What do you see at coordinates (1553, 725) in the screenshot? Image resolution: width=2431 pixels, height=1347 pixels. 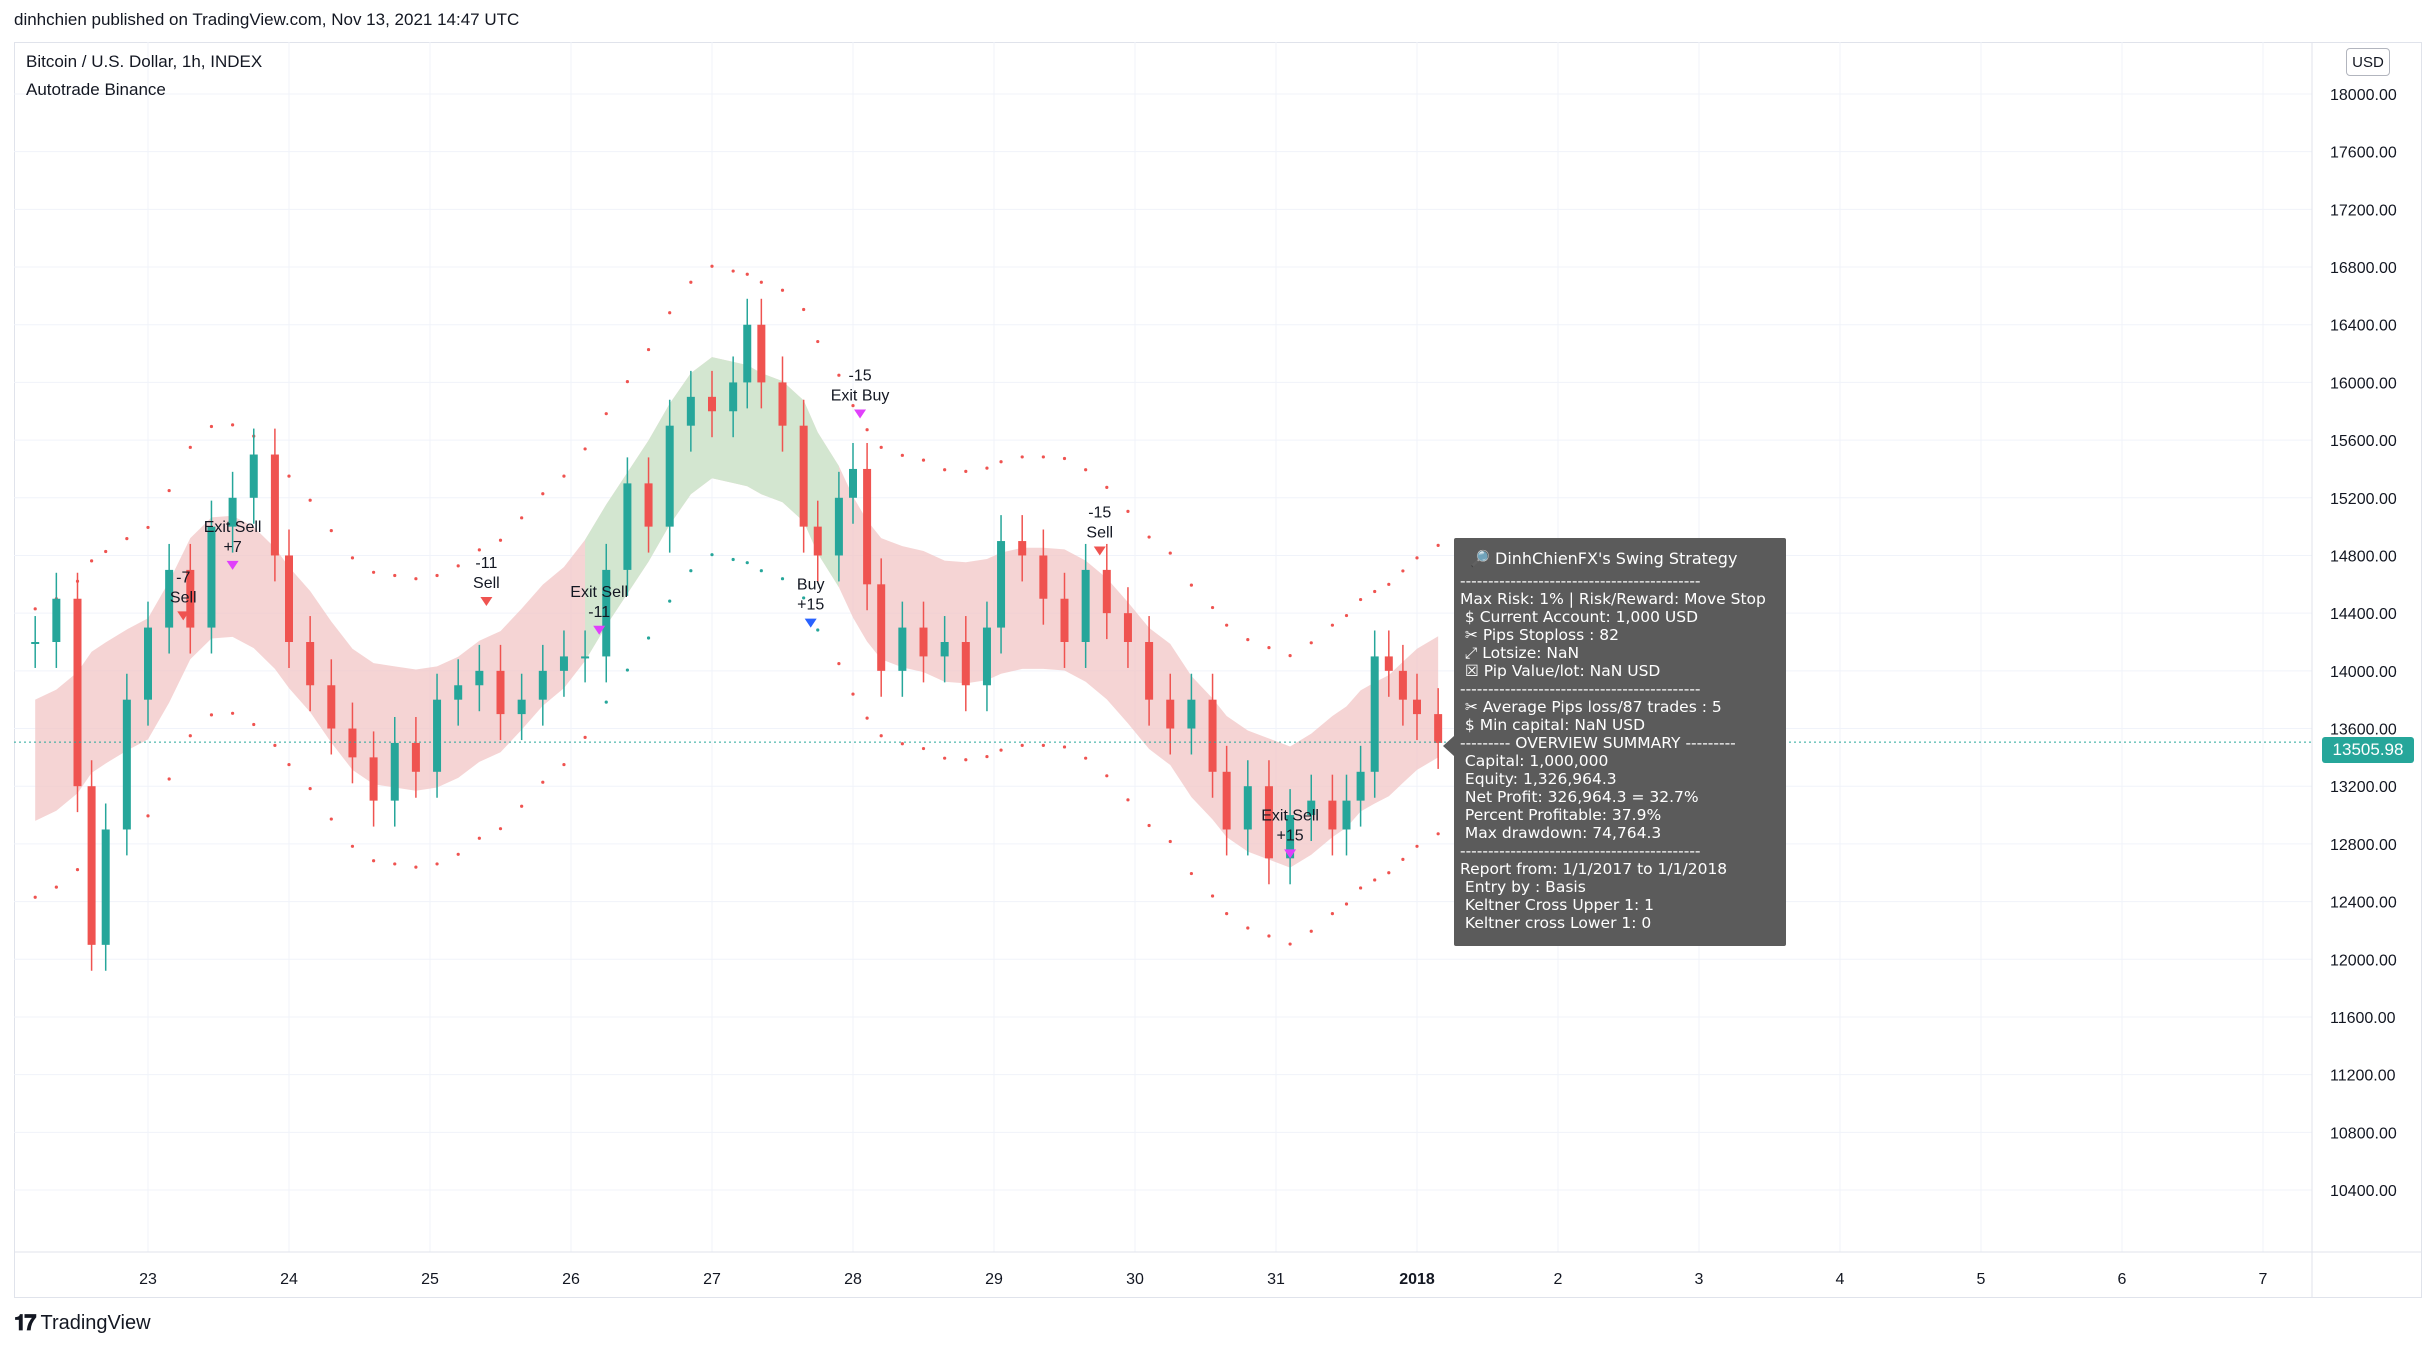 I see `stats-line: $ Min capital: NaN USD` at bounding box center [1553, 725].